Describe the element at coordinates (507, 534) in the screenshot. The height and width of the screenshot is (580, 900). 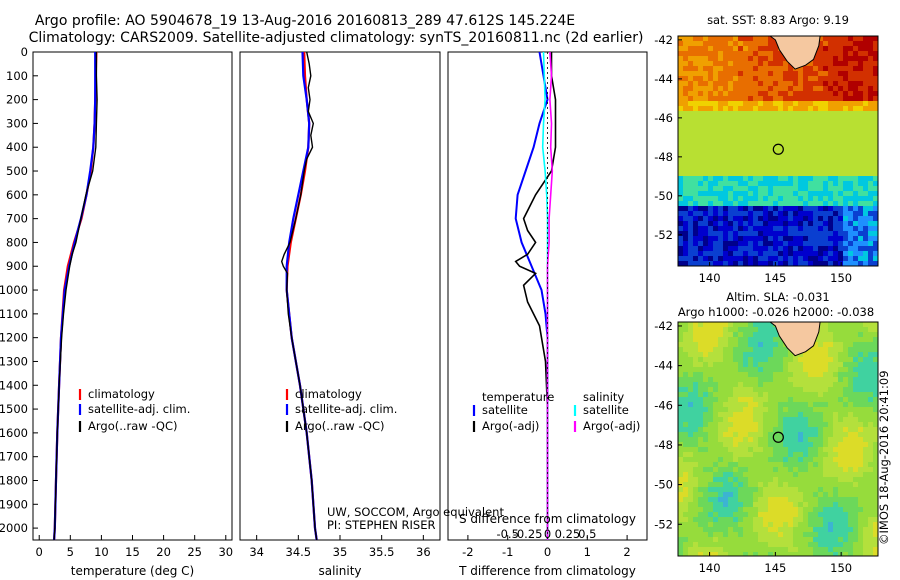
I see `upper-x-tick-label: -0.5` at that location.